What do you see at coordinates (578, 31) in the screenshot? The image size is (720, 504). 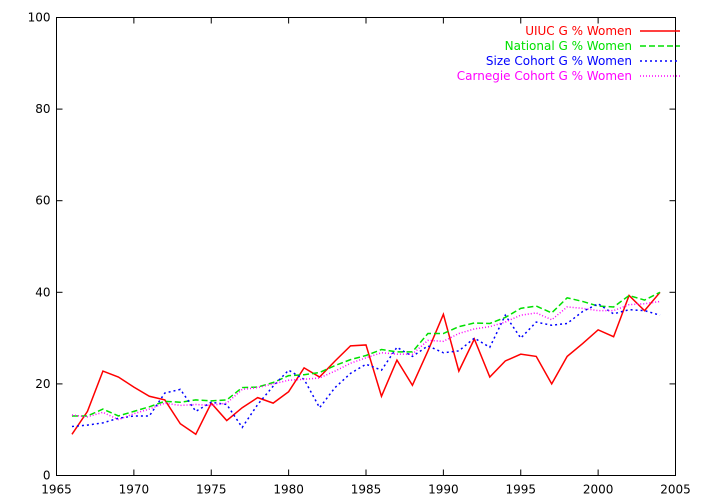 I see `legend-label: UIUC G % Women` at bounding box center [578, 31].